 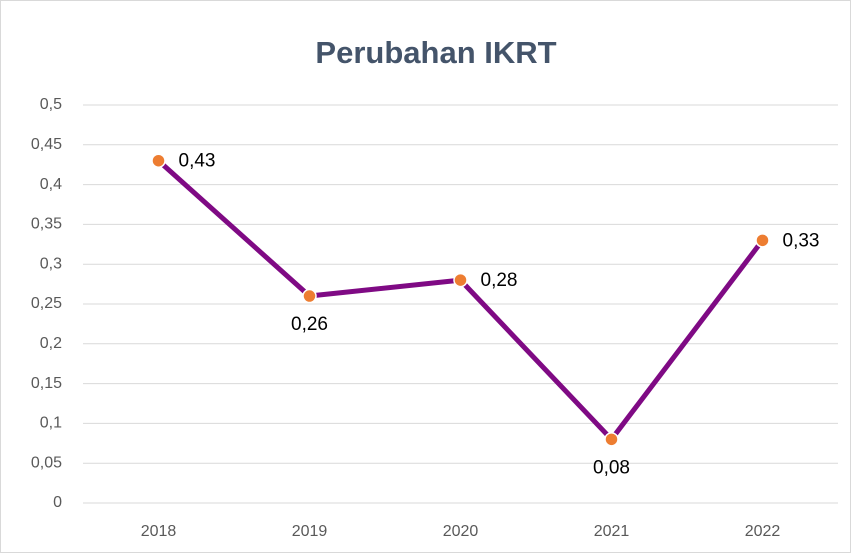 I want to click on y-tick-label: 0,4, so click(x=51, y=184).